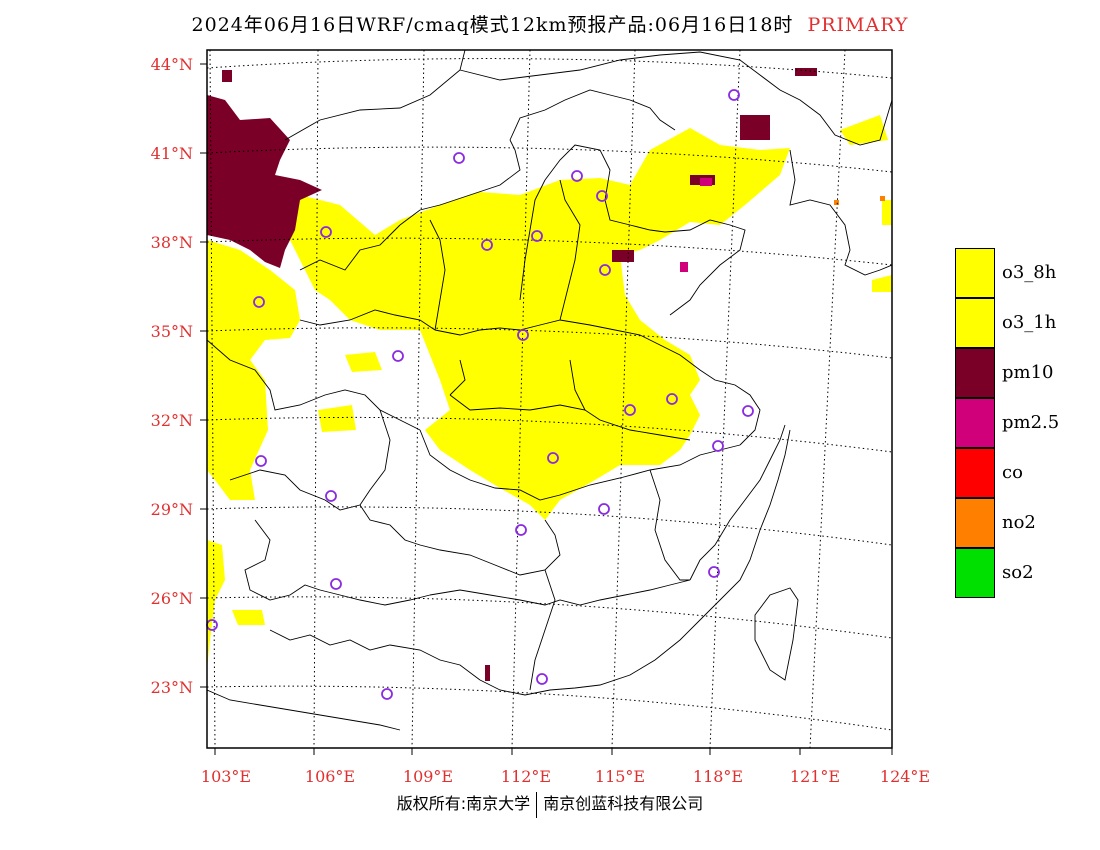  What do you see at coordinates (492, 25) in the screenshot?
I see `title-main: 2024年06月16日WRF/cmaq模式12km预报产品:06月16日18时` at bounding box center [492, 25].